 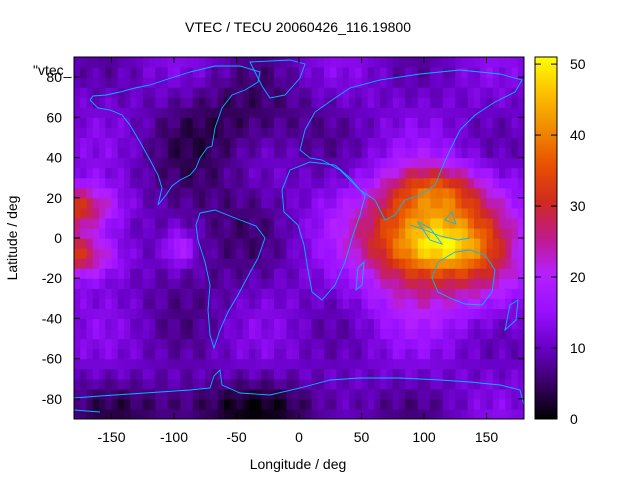 I want to click on coastline-eurasia, so click(x=411, y=145).